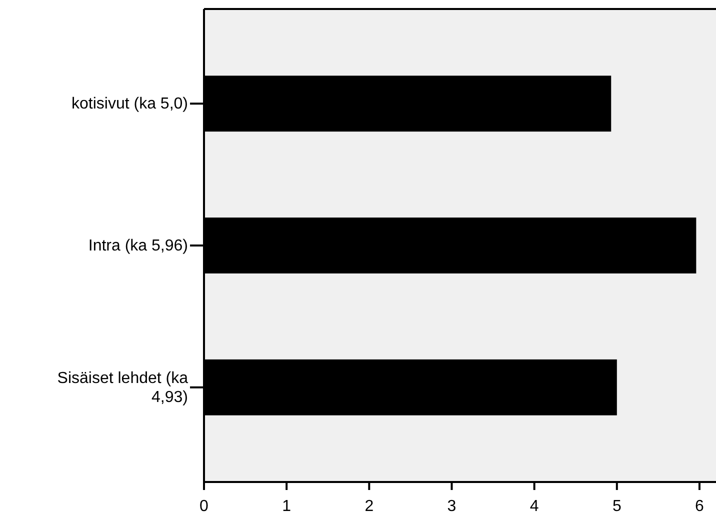 Image resolution: width=716 pixels, height=528 pixels. What do you see at coordinates (534, 506) in the screenshot?
I see `x-tick-label: 4` at bounding box center [534, 506].